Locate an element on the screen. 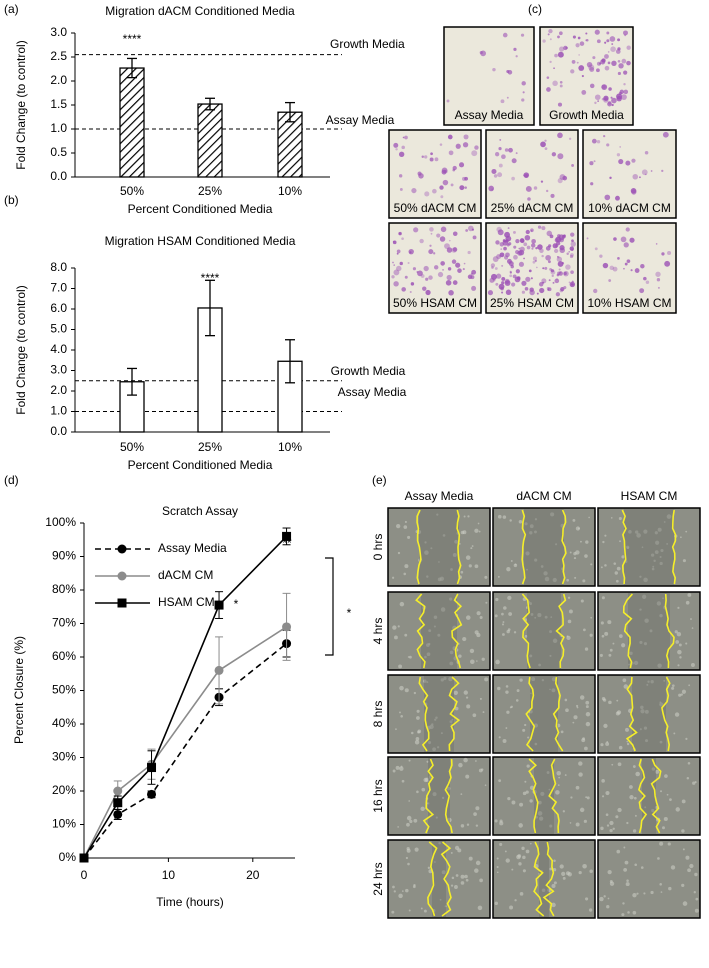  legend-label: Assay Media is located at coordinates (192, 548).